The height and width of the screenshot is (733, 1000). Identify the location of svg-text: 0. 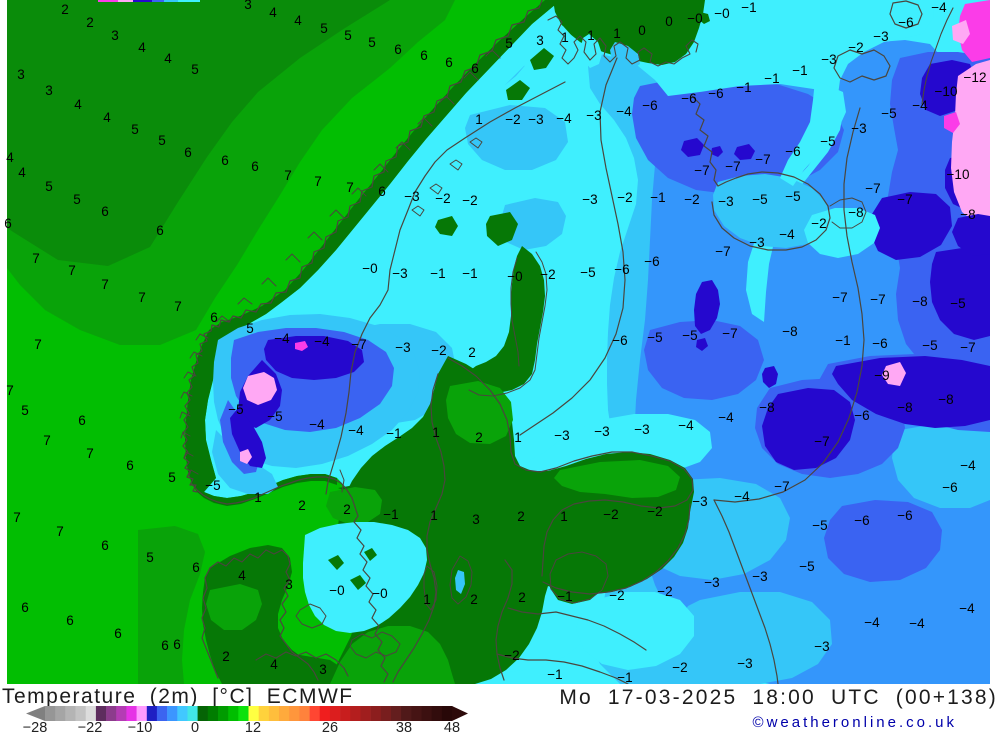
(195, 726).